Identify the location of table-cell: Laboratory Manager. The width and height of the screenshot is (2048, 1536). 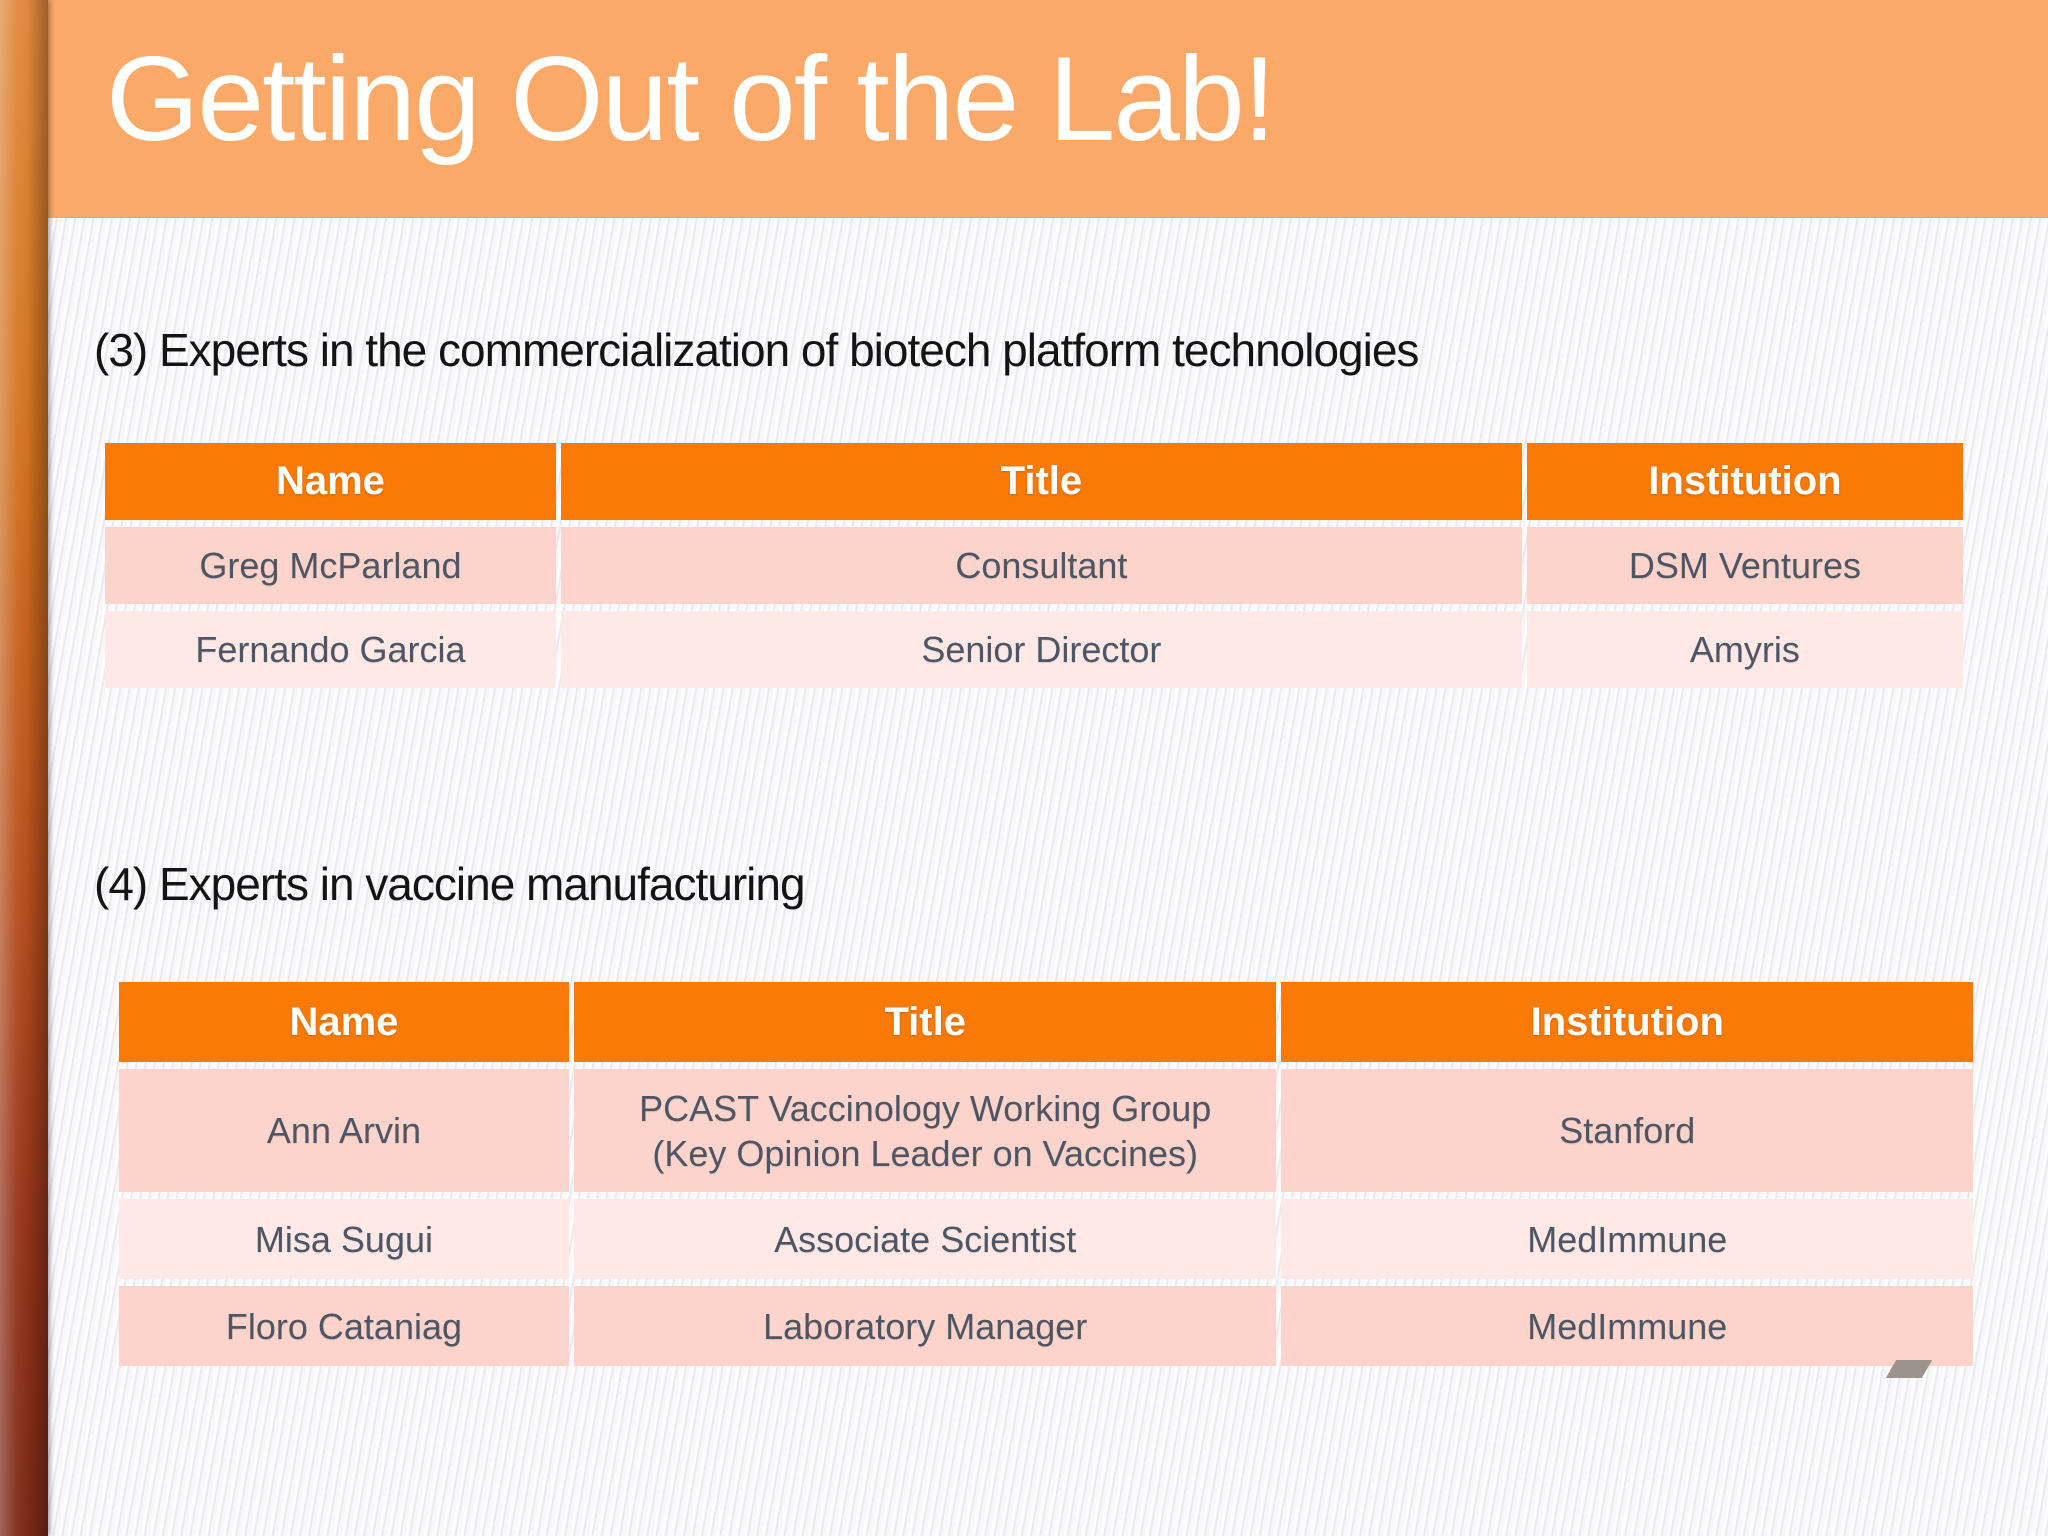
(925, 1326).